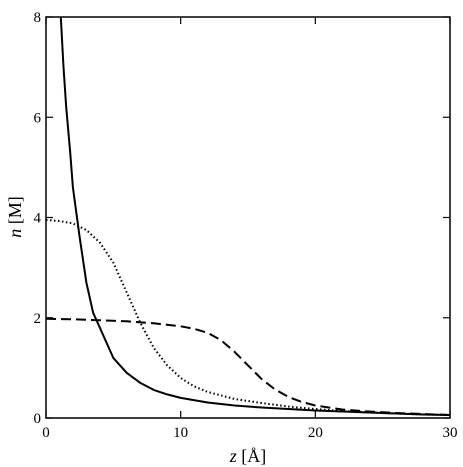 The image size is (463, 467). What do you see at coordinates (38, 18) in the screenshot?
I see `y-tick-label: 8` at bounding box center [38, 18].